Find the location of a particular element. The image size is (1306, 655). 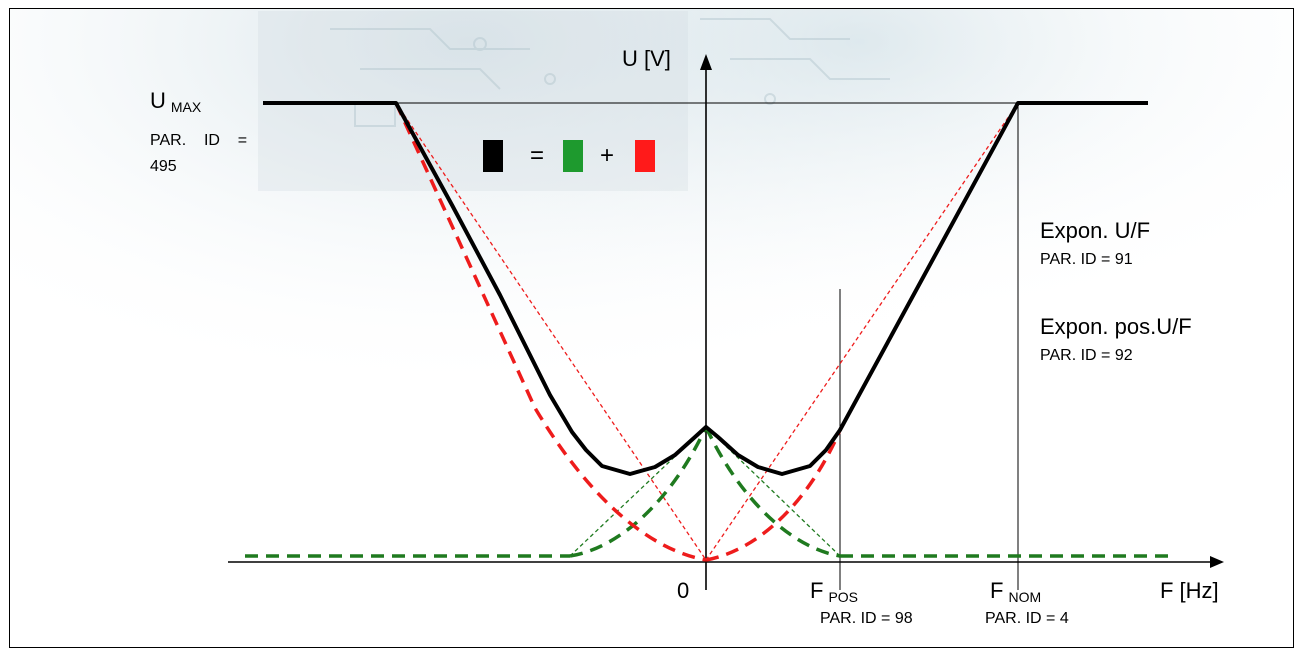

green-exponential-curve-right is located at coordinates (772, 492).